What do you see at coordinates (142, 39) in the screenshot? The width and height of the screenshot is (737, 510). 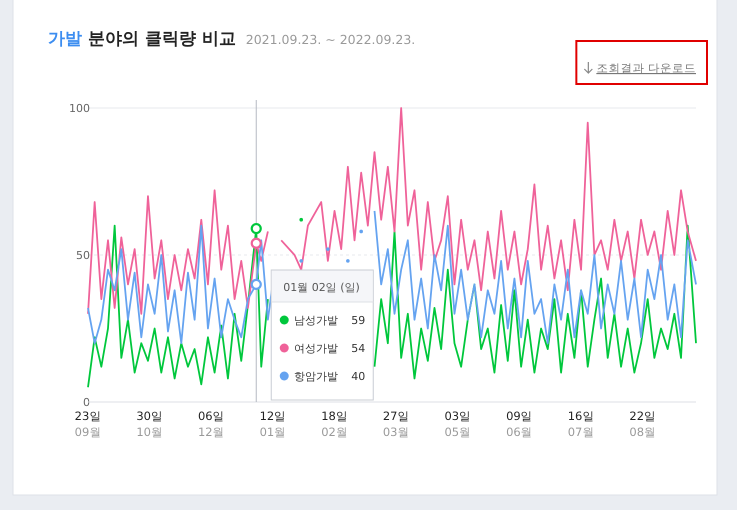 I see `chart-title: 가발 분야의 클릭량 비교` at bounding box center [142, 39].